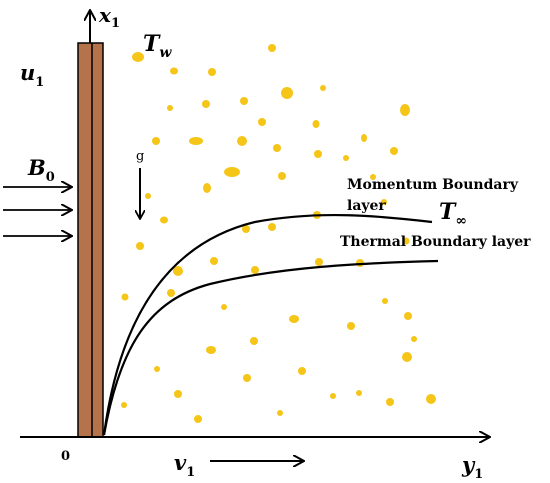 Image resolution: width=550 pixels, height=483 pixels. Describe the element at coordinates (140, 156) in the screenshot. I see `gravity-label: g` at that location.